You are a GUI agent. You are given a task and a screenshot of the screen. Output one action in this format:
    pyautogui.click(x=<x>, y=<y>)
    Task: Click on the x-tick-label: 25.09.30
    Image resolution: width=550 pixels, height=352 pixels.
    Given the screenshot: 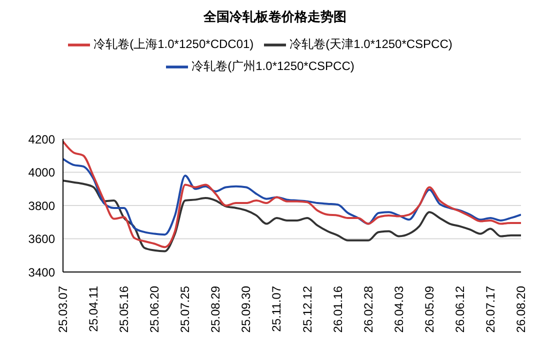 What is the action you would take?
    pyautogui.click(x=246, y=309)
    